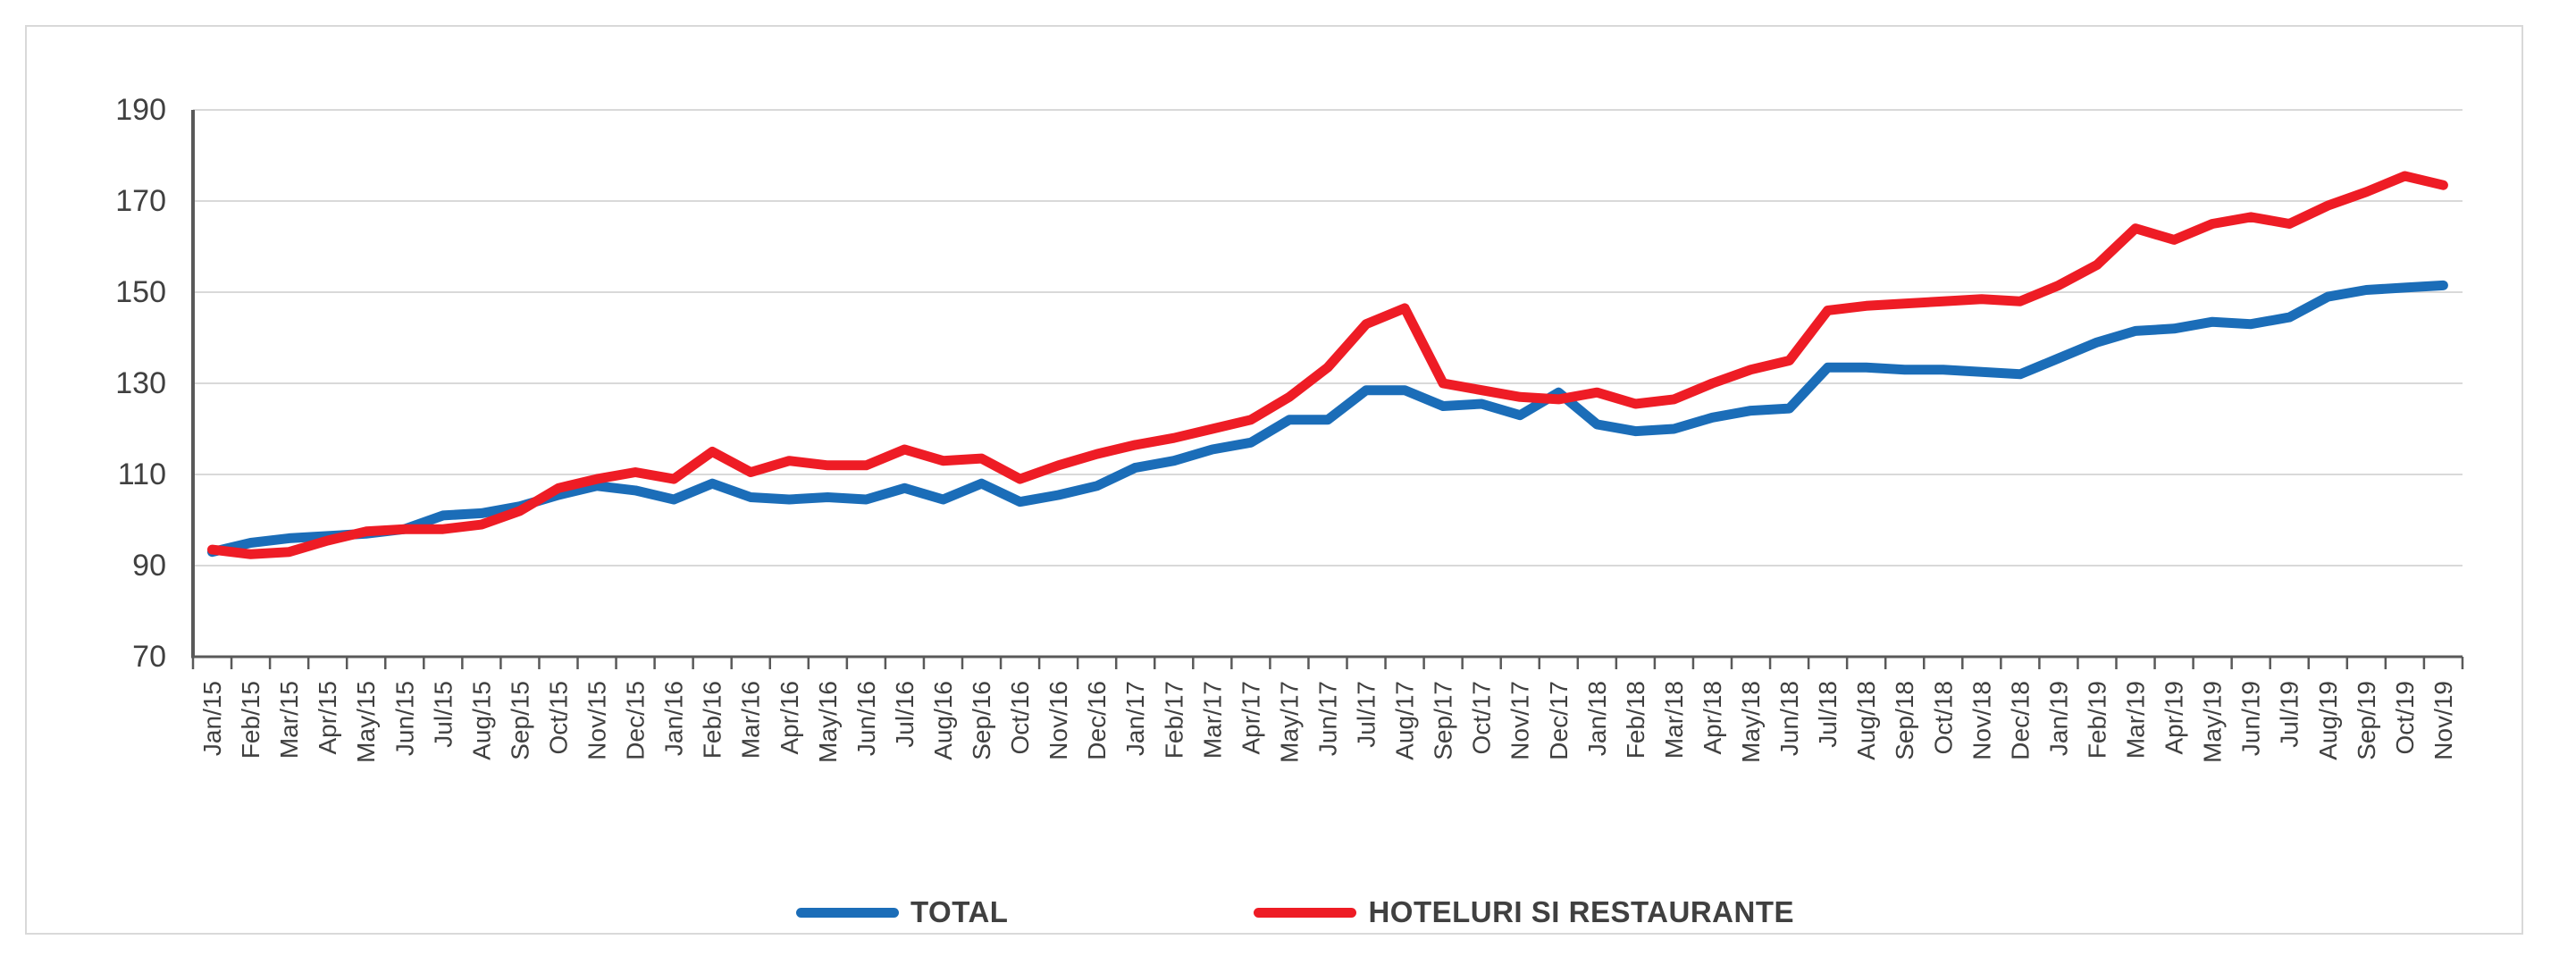 The image size is (2576, 965). Describe the element at coordinates (1250, 718) in the screenshot. I see `x-axis-label: Apr/17` at that location.